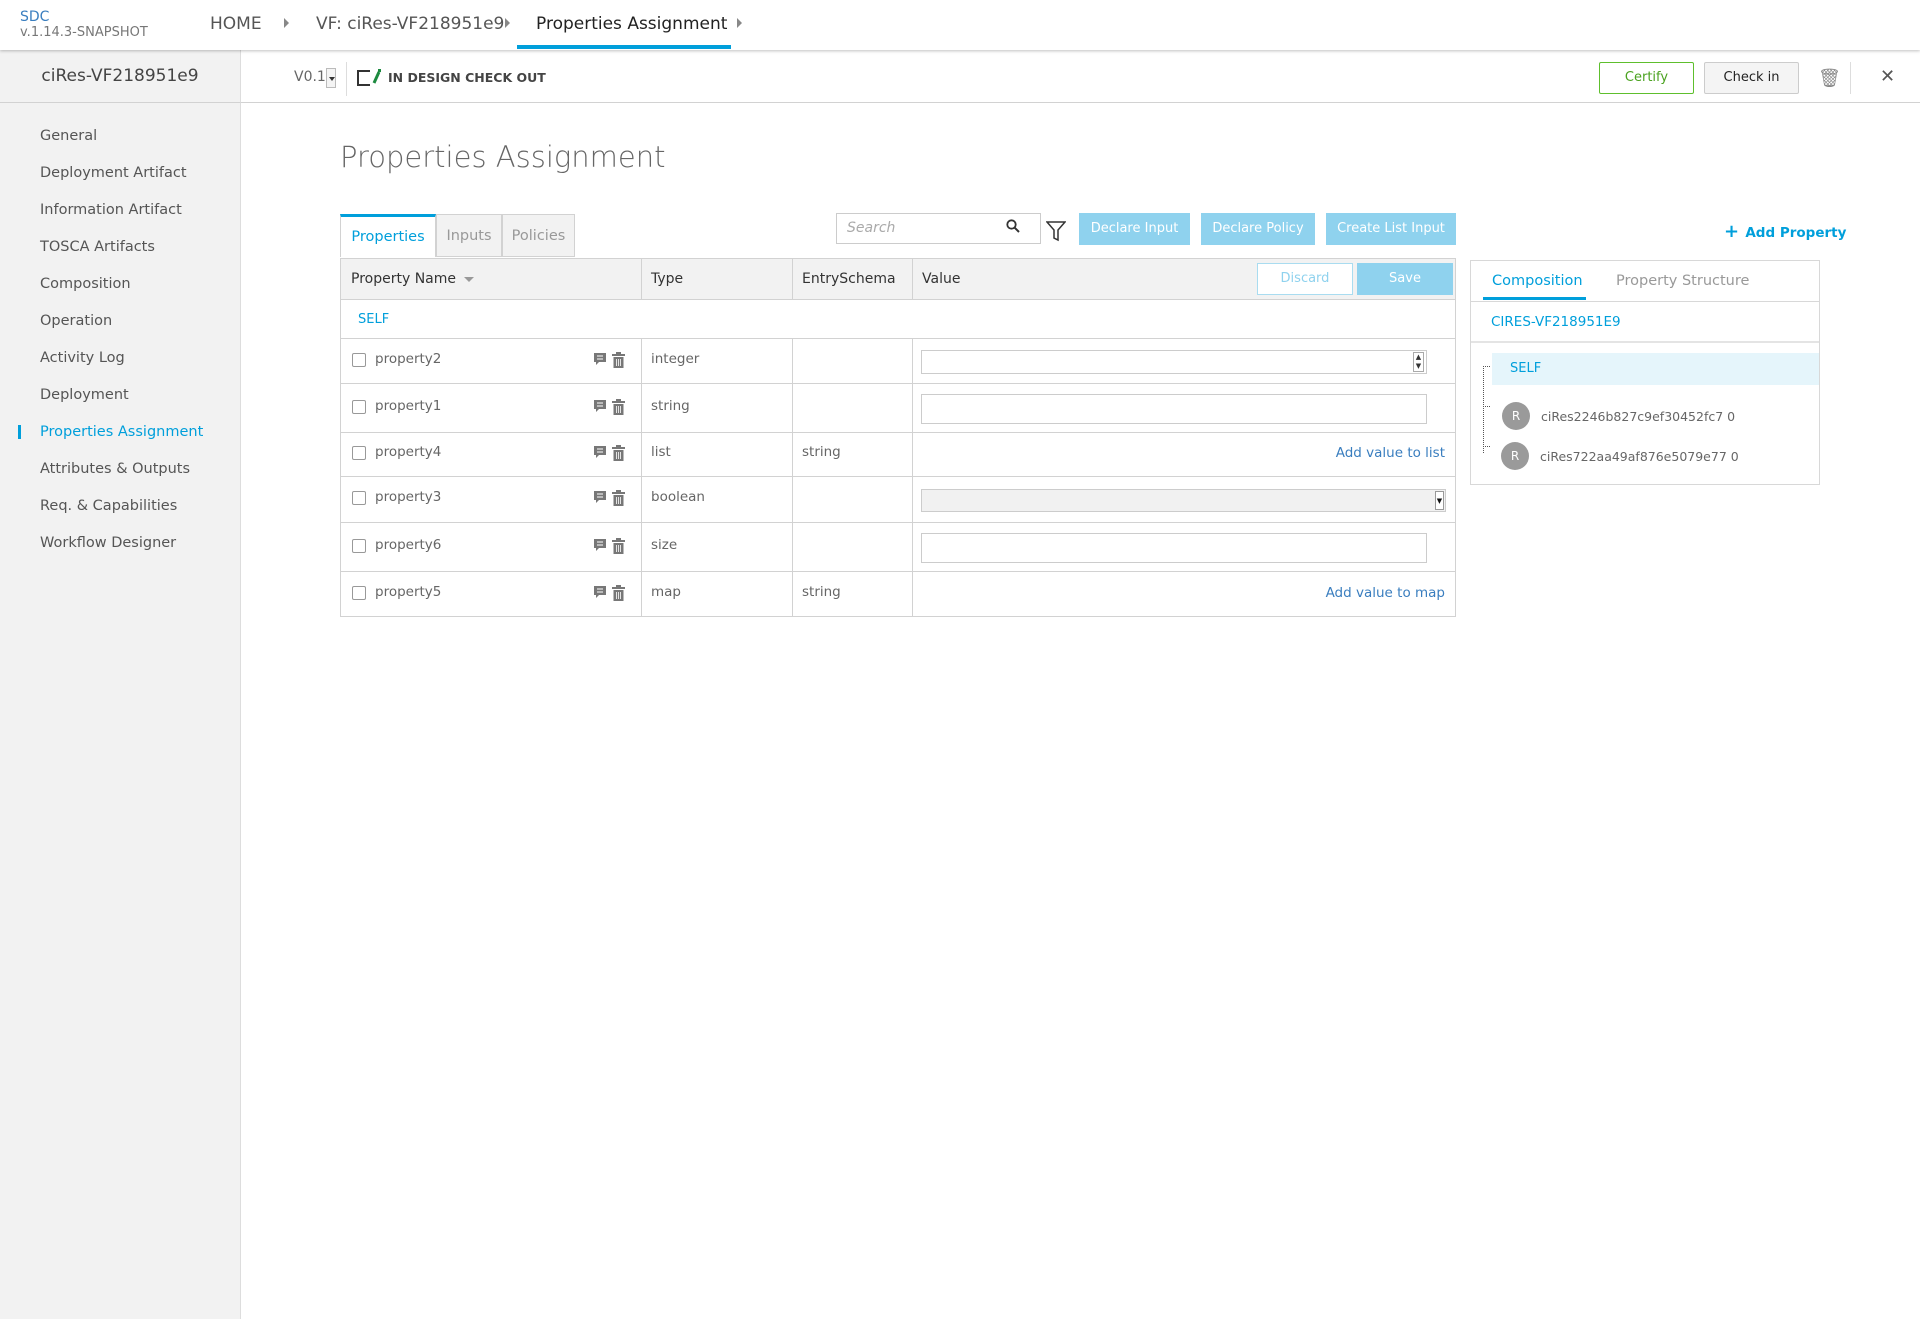 This screenshot has height=1319, width=1920. Describe the element at coordinates (898, 594) in the screenshot. I see `table-row: property5 map string Add value to map` at that location.